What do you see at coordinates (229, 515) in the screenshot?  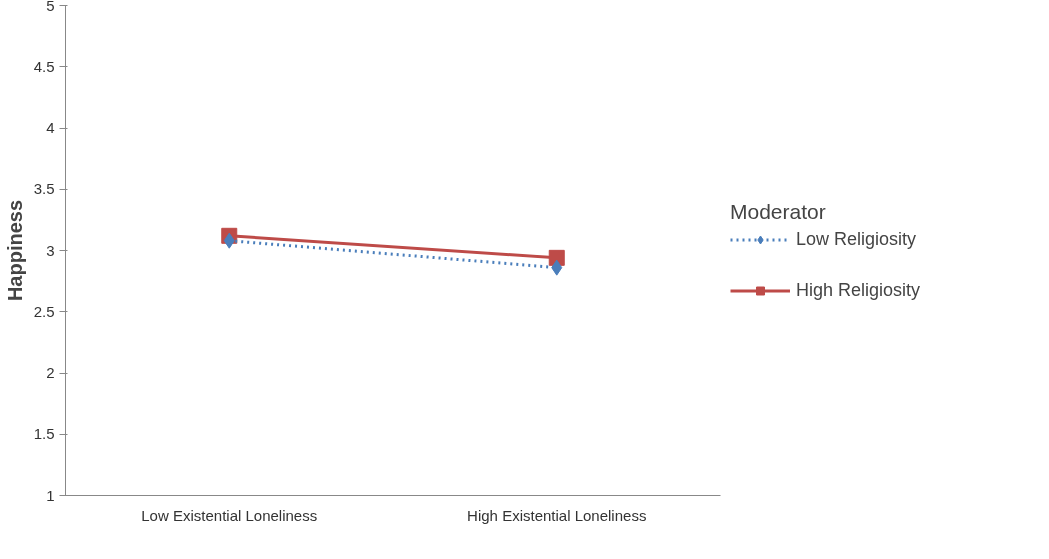 I see `x-tick-label: Low Existential Loneliness` at bounding box center [229, 515].